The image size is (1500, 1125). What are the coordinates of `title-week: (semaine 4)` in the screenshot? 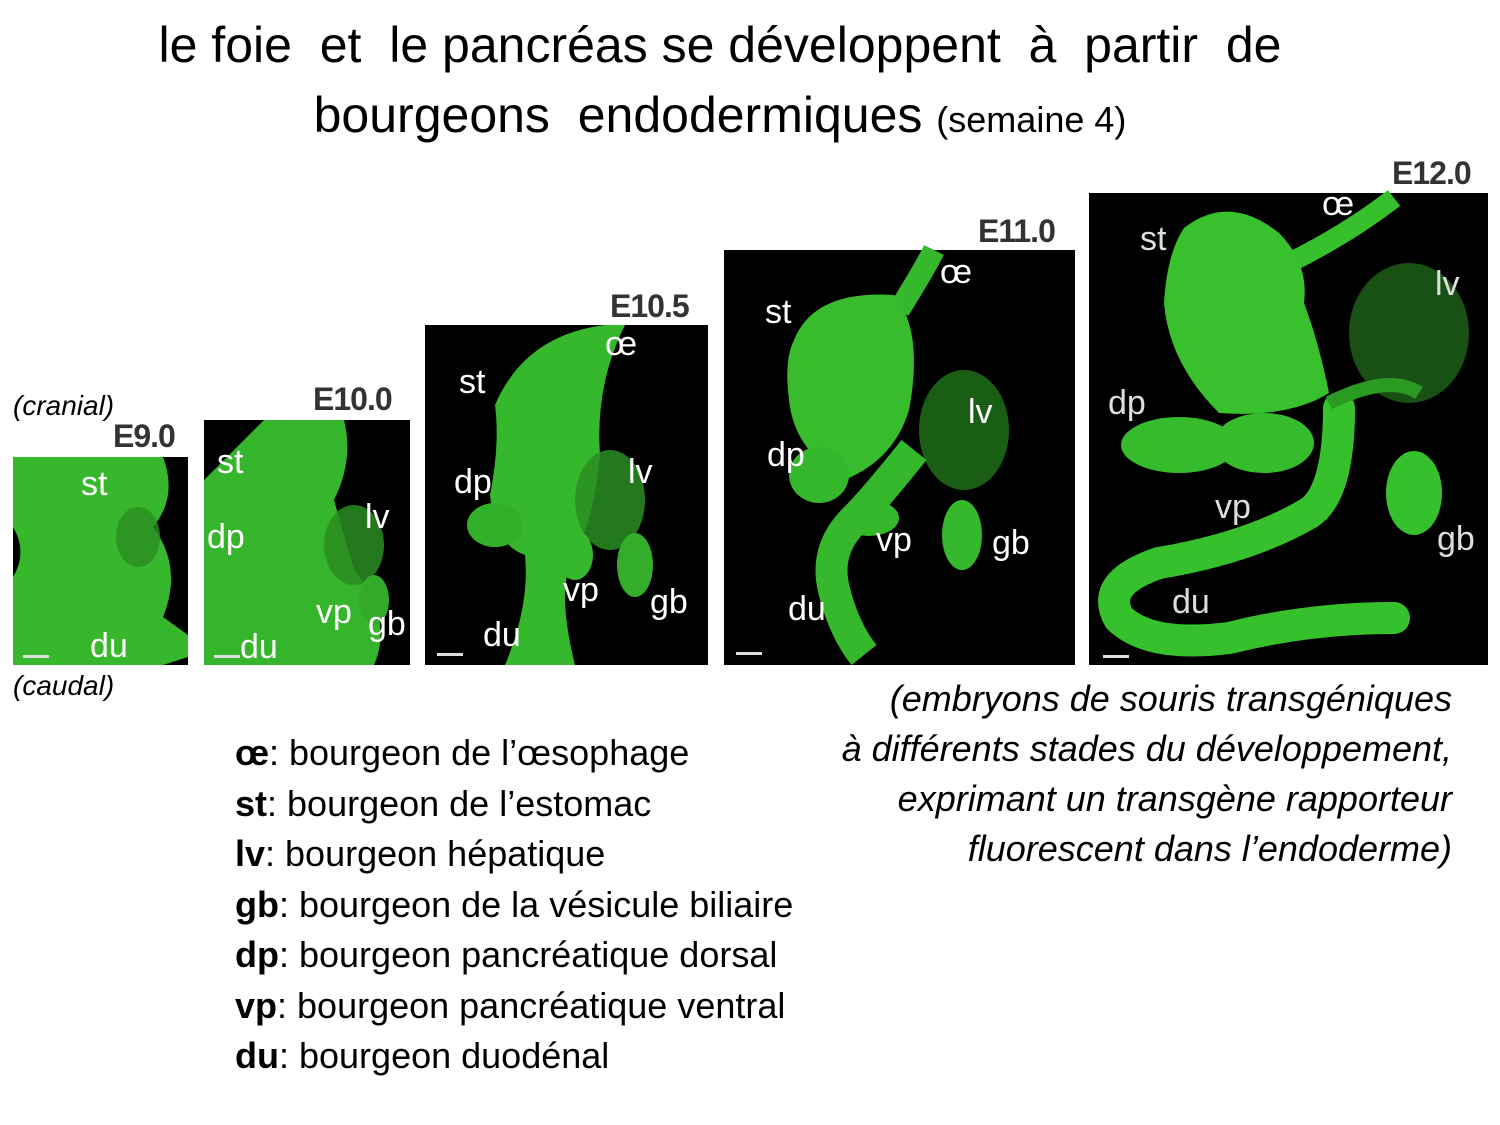 It's located at (1031, 119).